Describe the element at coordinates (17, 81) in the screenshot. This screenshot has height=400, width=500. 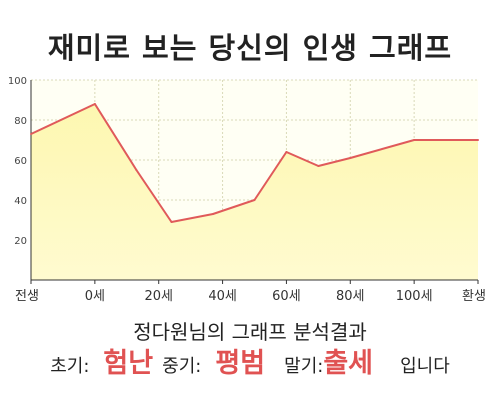
I see `y-tick-label: 100` at that location.